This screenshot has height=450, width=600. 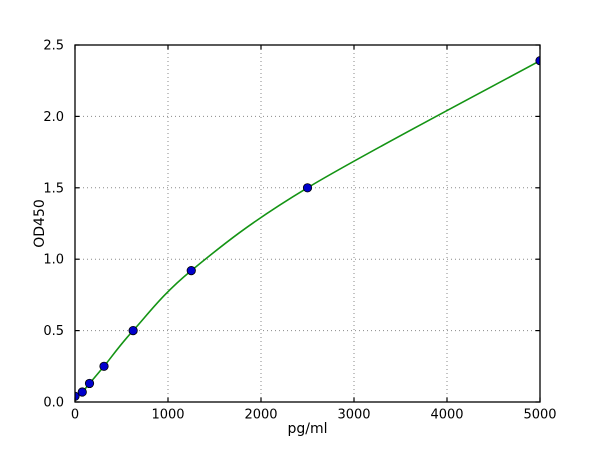 What do you see at coordinates (167, 415) in the screenshot?
I see `x-tick-label: 1000` at bounding box center [167, 415].